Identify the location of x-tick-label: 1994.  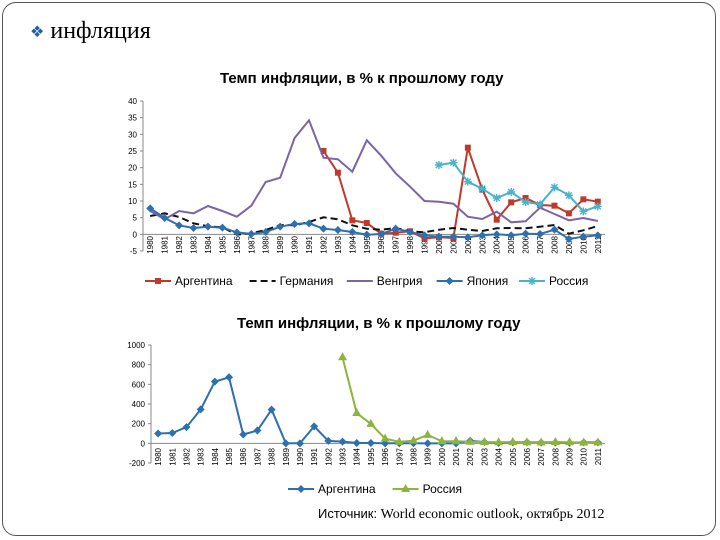
(352, 244).